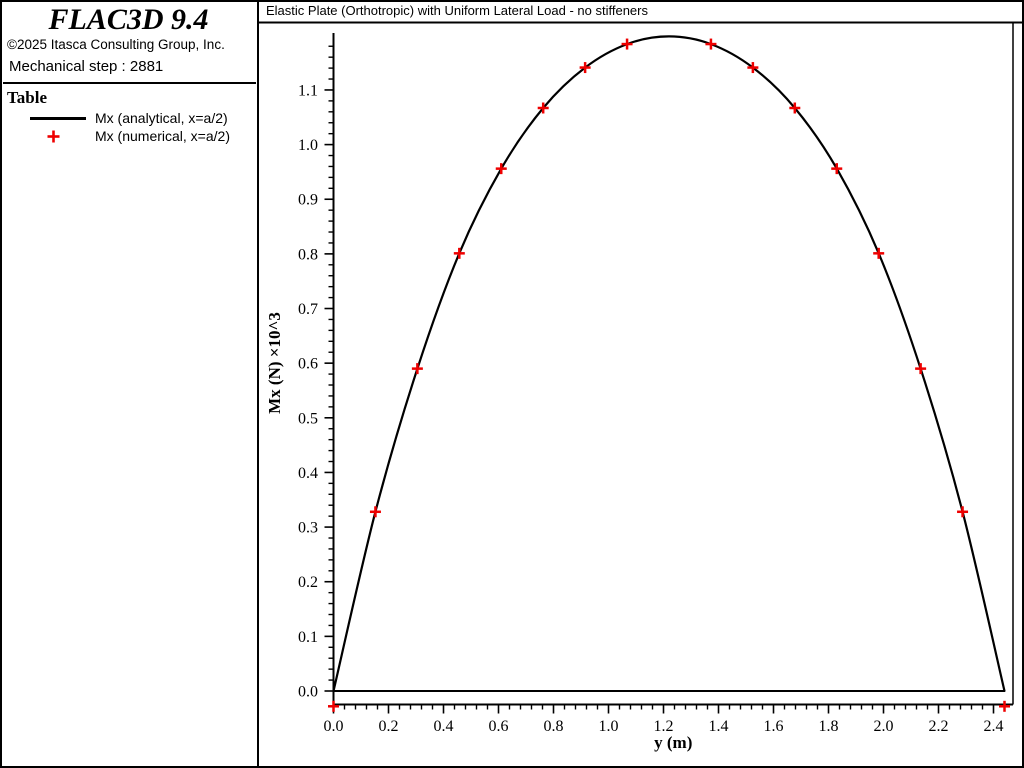 This screenshot has height=768, width=1024. What do you see at coordinates (939, 726) in the screenshot?
I see `x-tick-label: 2.2` at bounding box center [939, 726].